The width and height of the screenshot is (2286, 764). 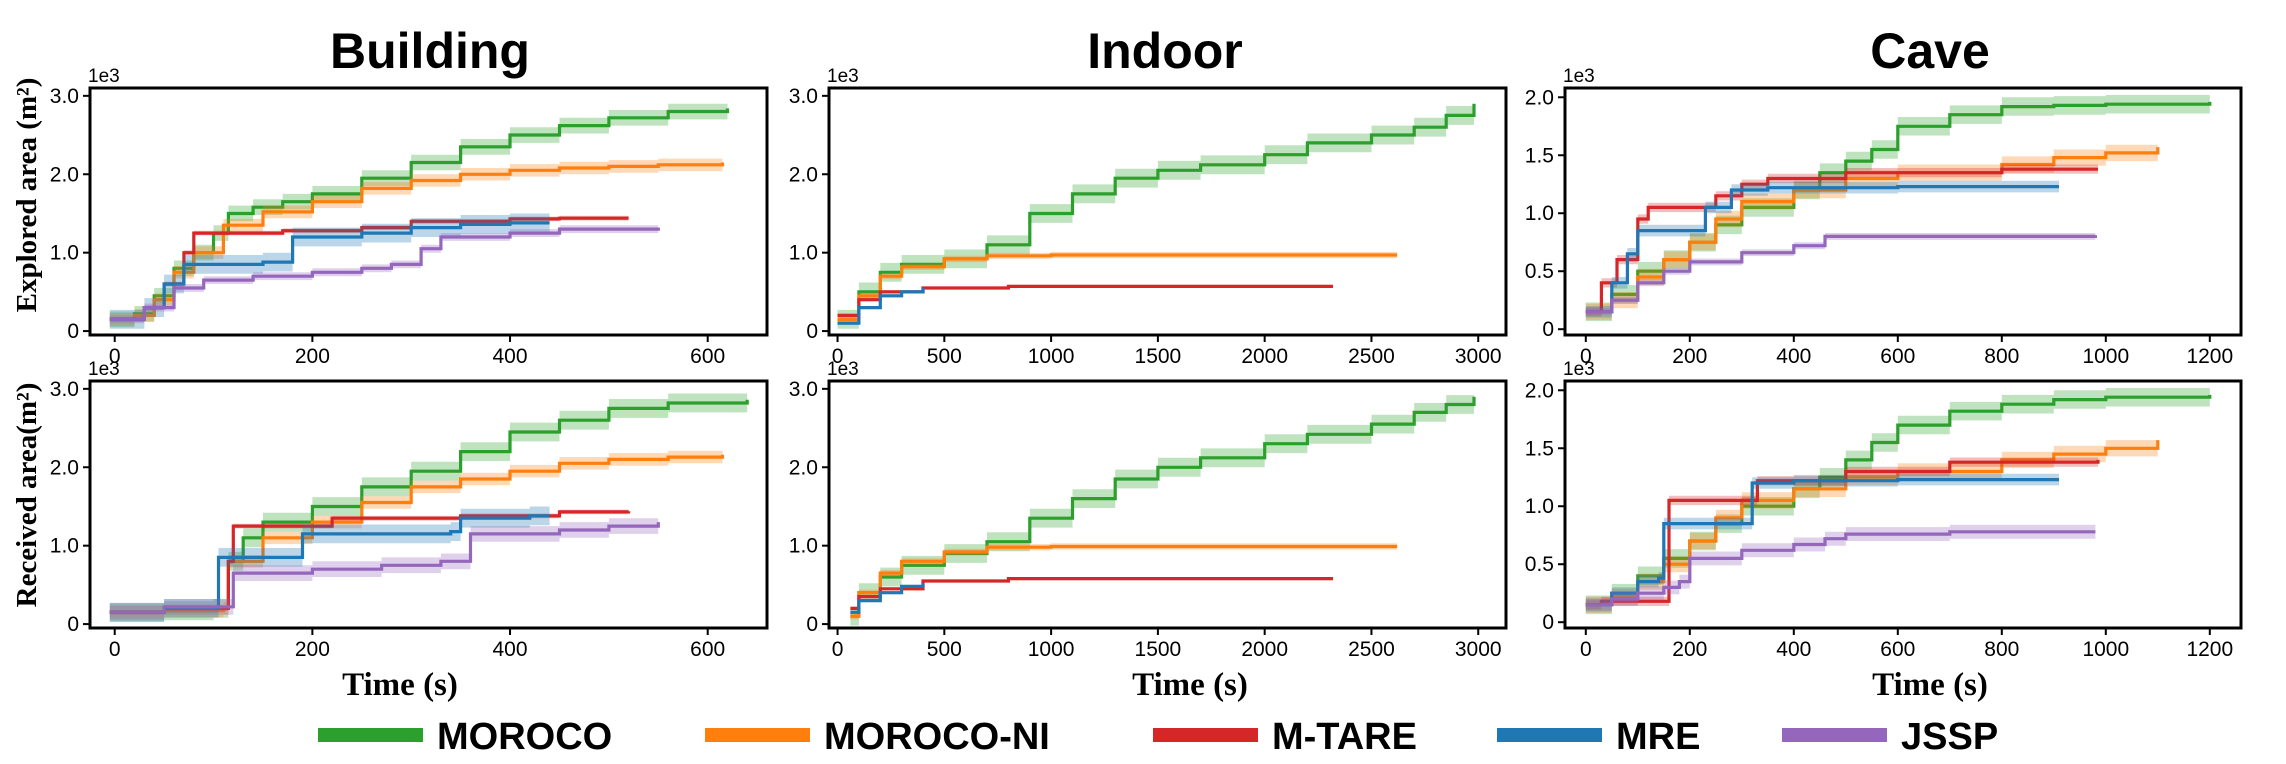 What do you see at coordinates (1930, 685) in the screenshot?
I see `xlabel-cave: Time (s)` at bounding box center [1930, 685].